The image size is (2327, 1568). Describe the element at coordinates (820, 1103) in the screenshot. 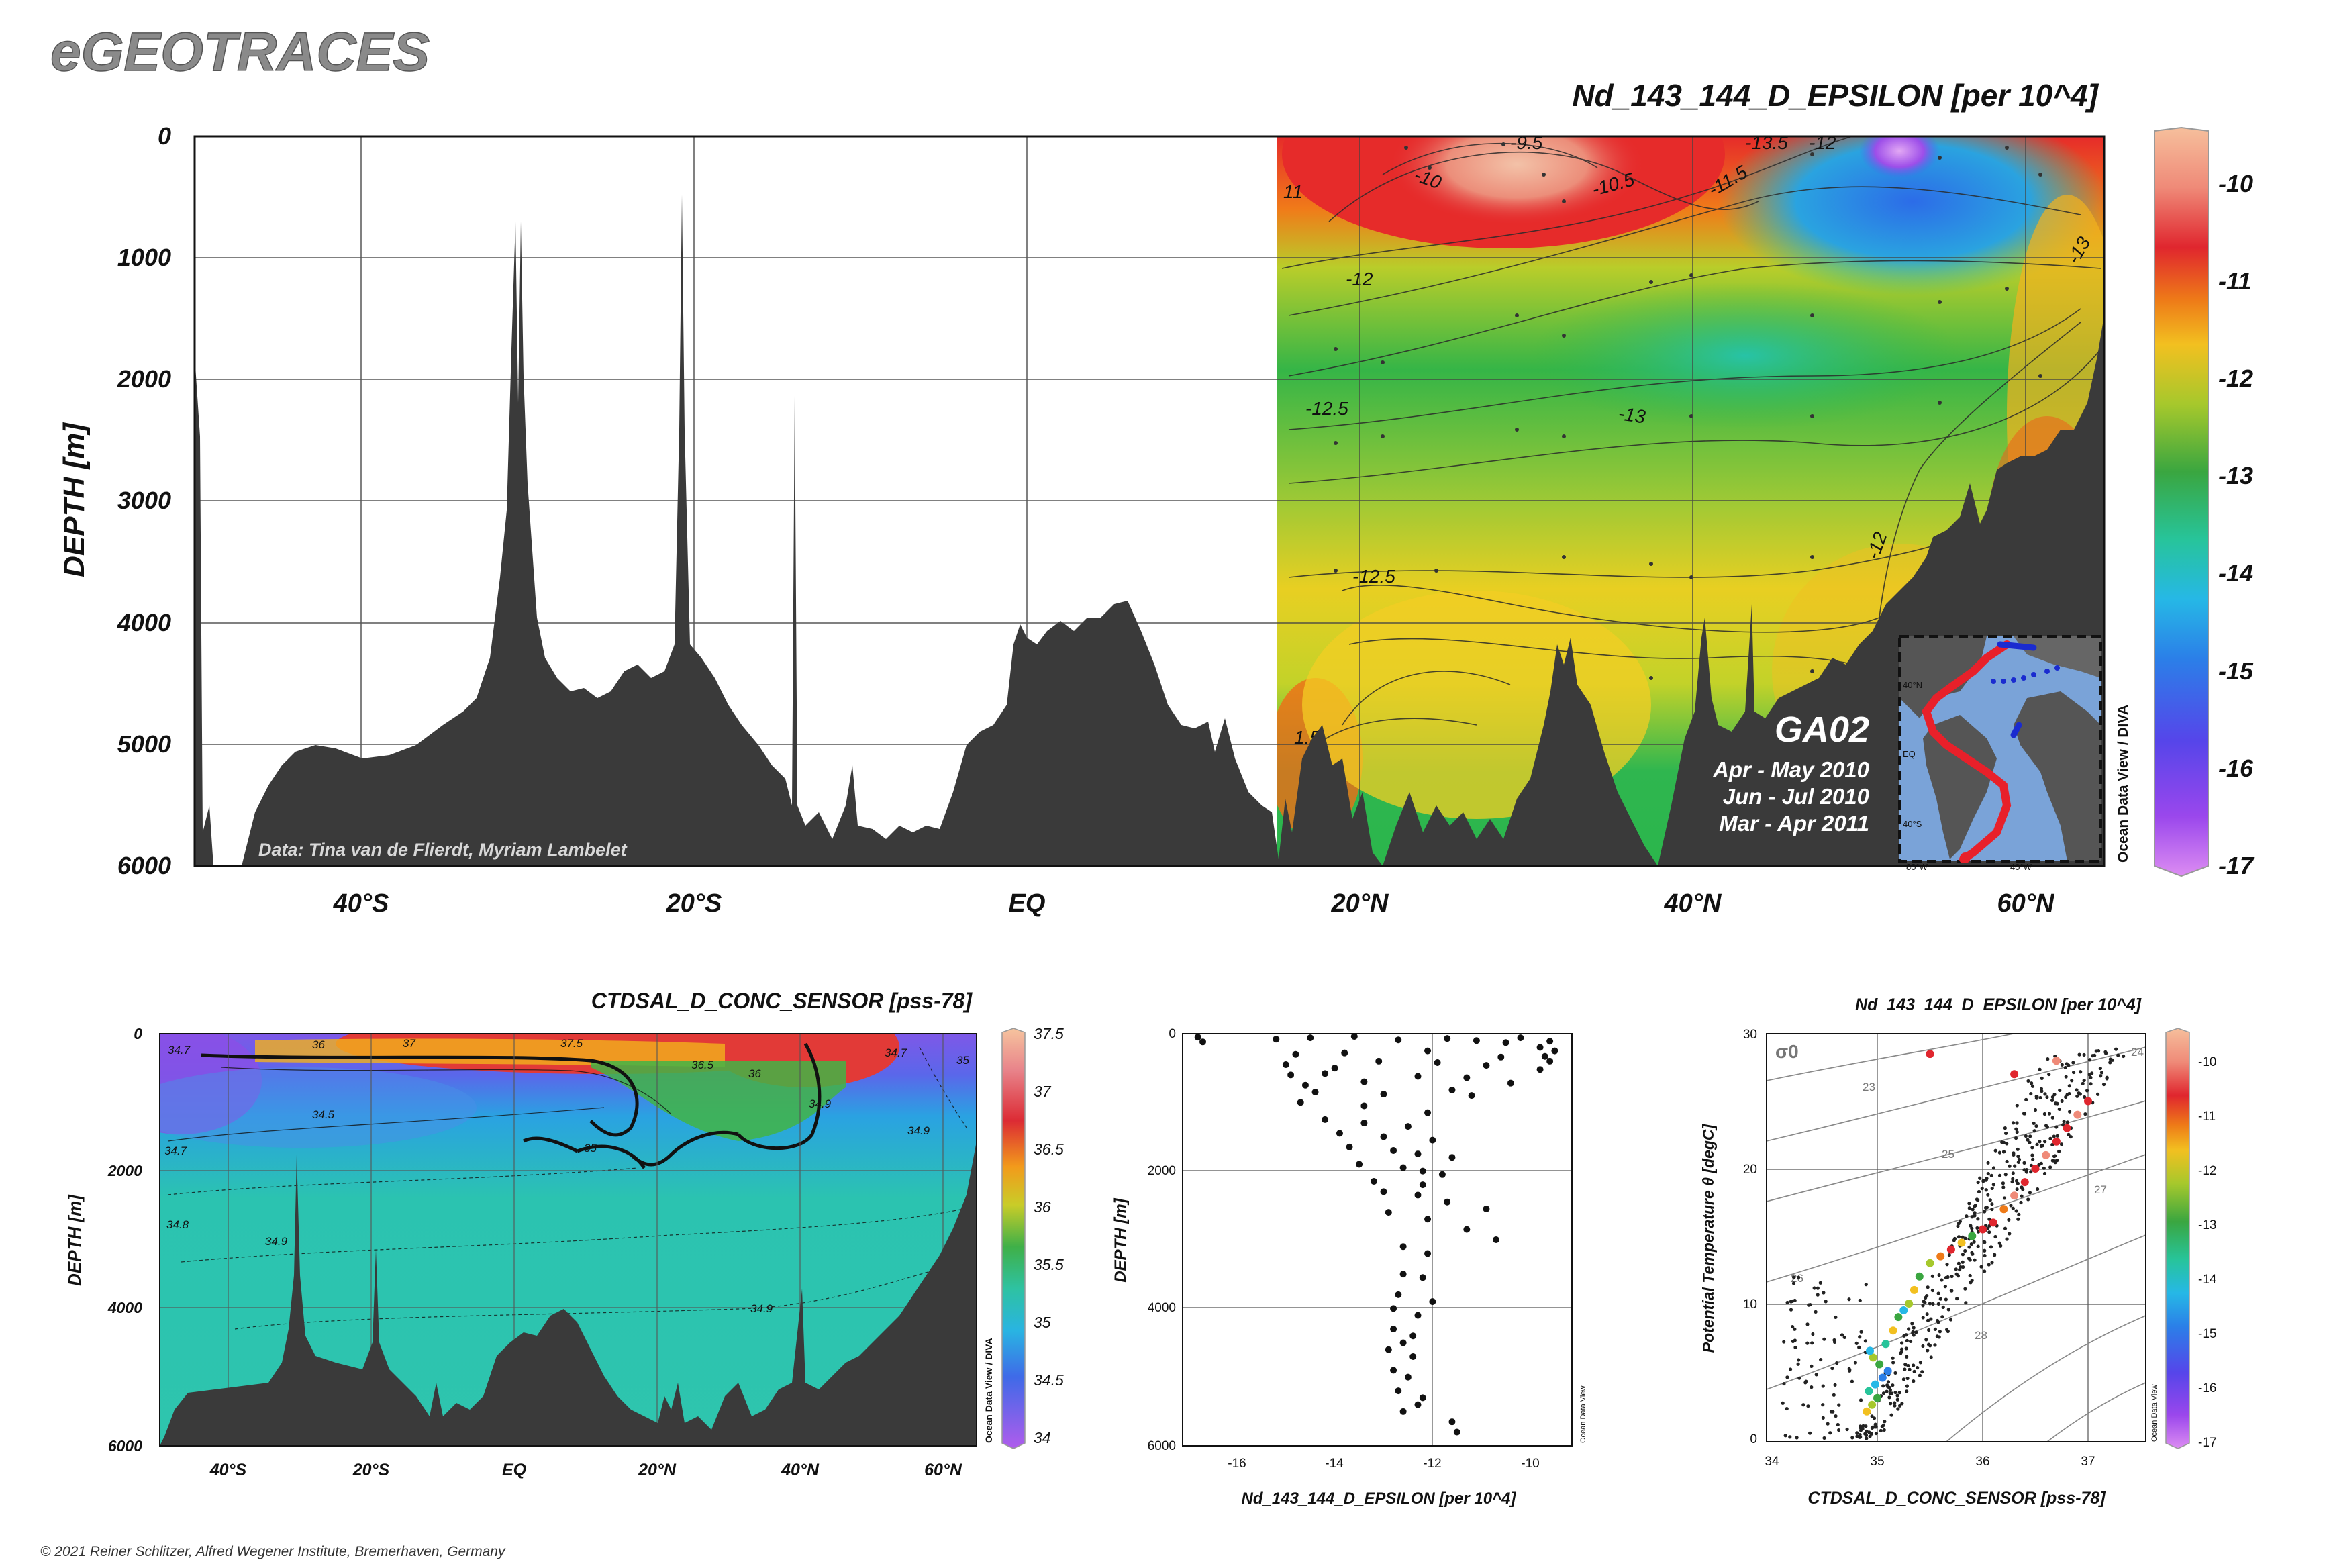

I see `contour-label: 34.9` at that location.